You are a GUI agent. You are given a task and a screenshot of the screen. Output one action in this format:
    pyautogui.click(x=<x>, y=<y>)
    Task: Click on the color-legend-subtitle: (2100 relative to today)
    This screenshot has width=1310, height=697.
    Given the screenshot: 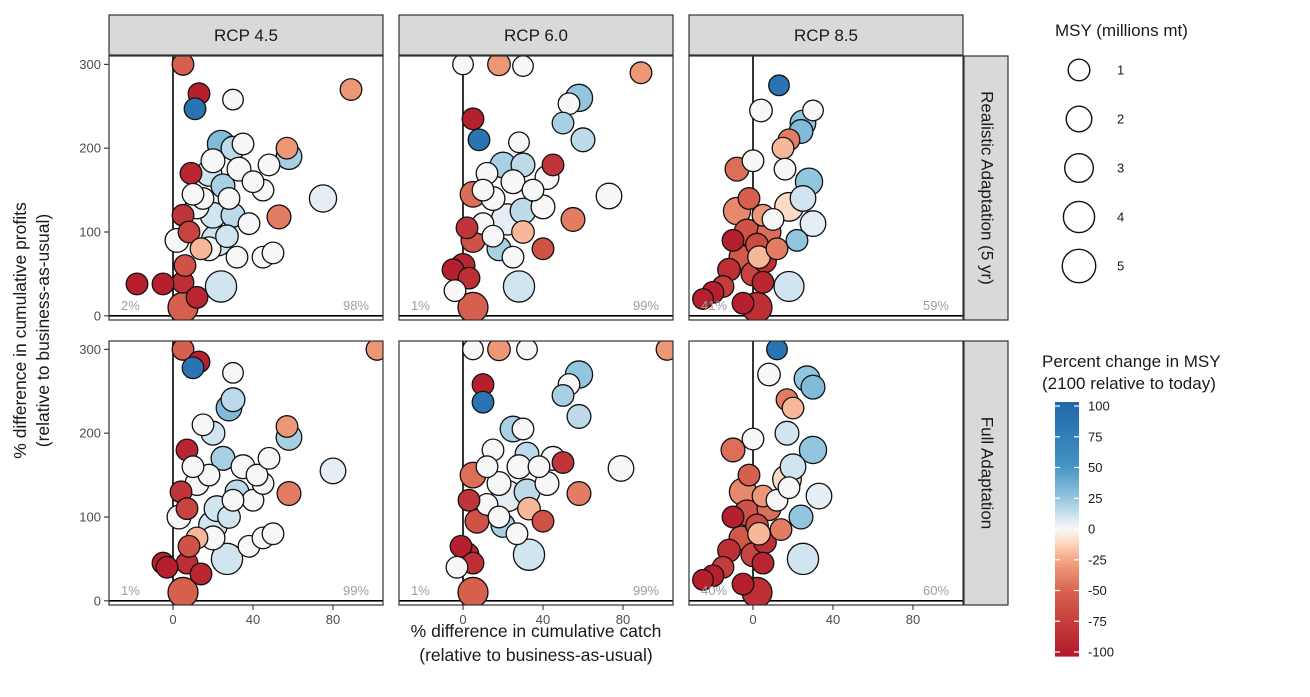 What is the action you would take?
    pyautogui.click(x=1129, y=383)
    